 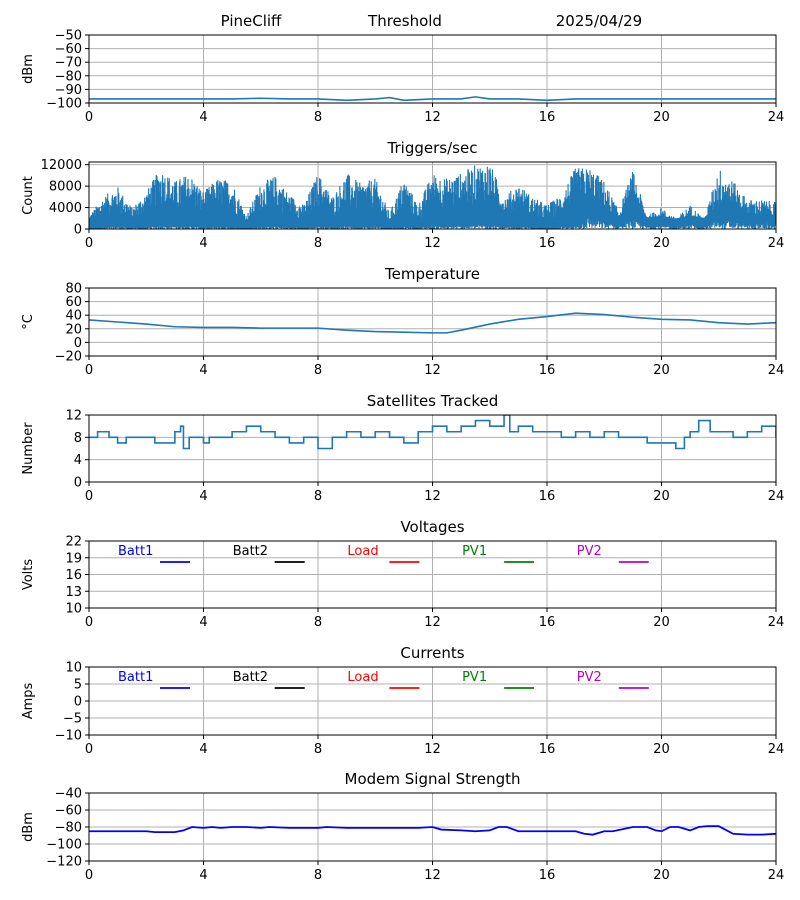 What do you see at coordinates (78, 460) in the screenshot?
I see `y-tick-label: 4` at bounding box center [78, 460].